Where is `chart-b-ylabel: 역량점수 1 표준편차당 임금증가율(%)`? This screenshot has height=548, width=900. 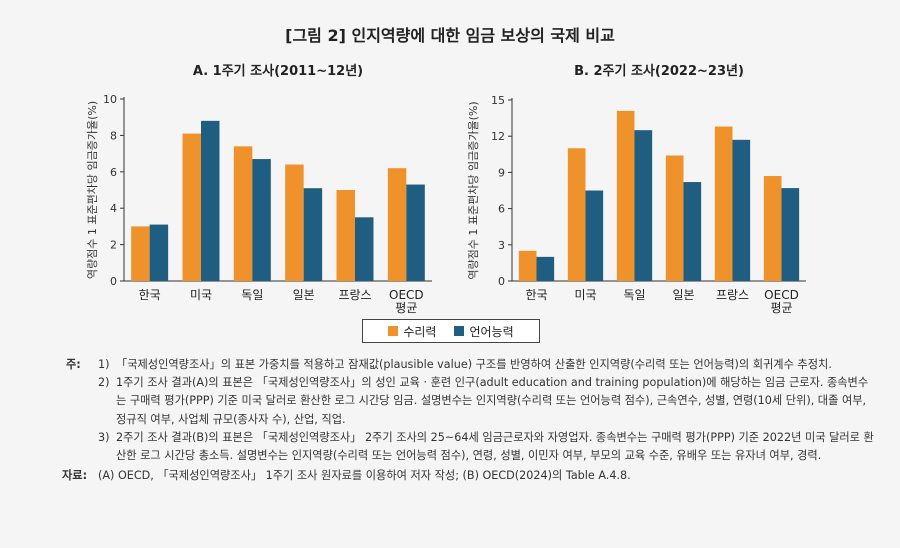 chart-b-ylabel: 역량점수 1 표준편차당 임금증가율(%) is located at coordinates (473, 190).